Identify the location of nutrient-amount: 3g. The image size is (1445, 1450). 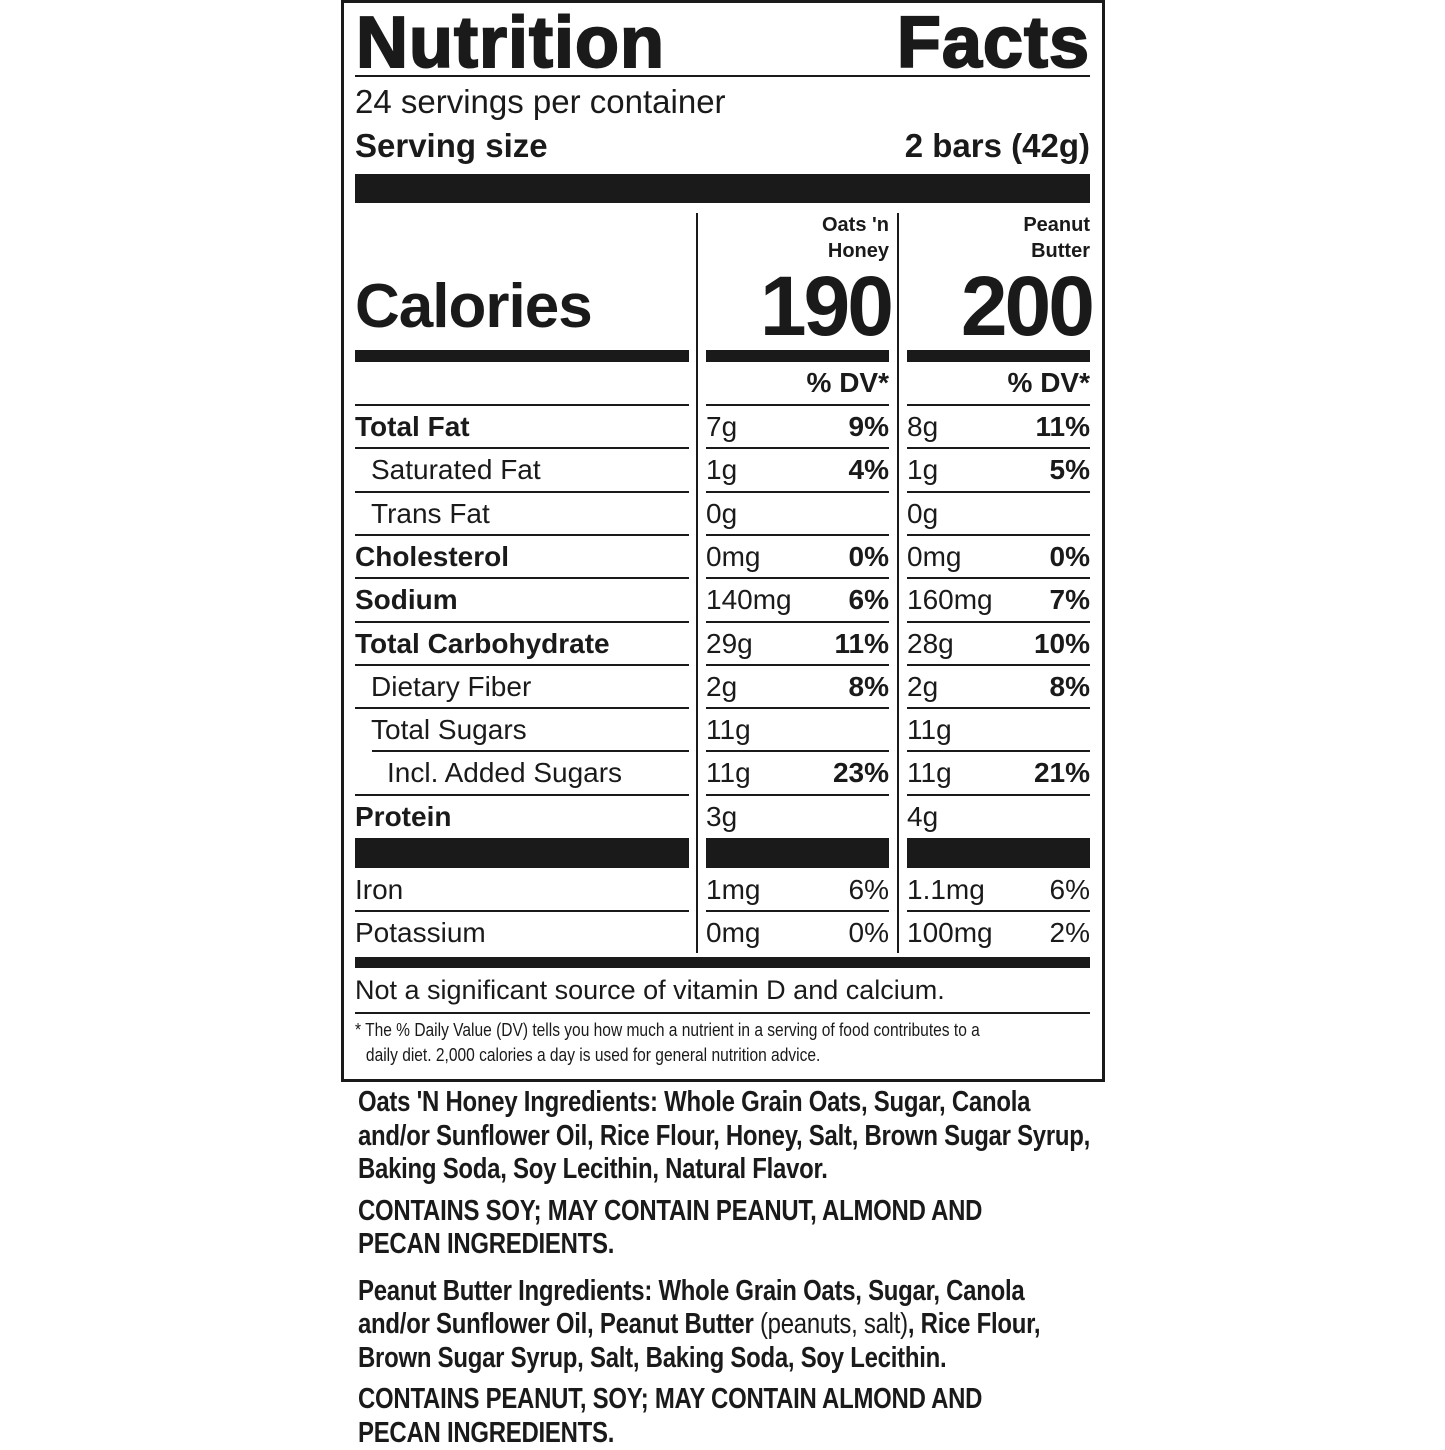
(722, 816).